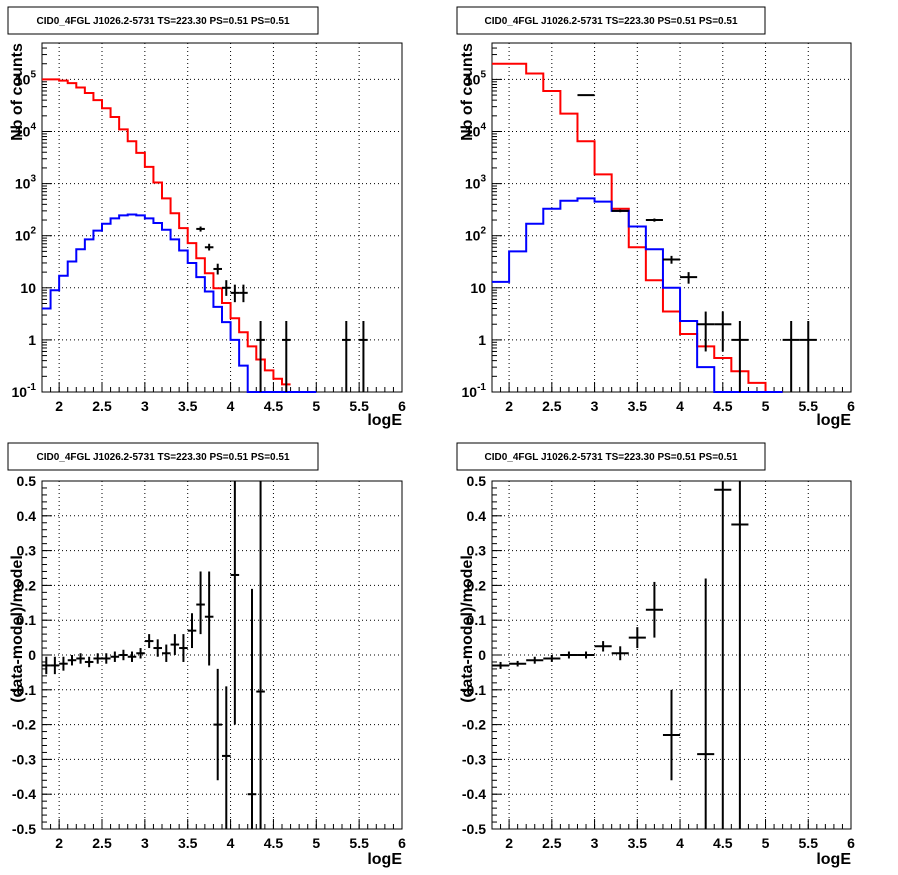 The image size is (898, 875). I want to click on y-tick-label: 0.1, so click(477, 620).